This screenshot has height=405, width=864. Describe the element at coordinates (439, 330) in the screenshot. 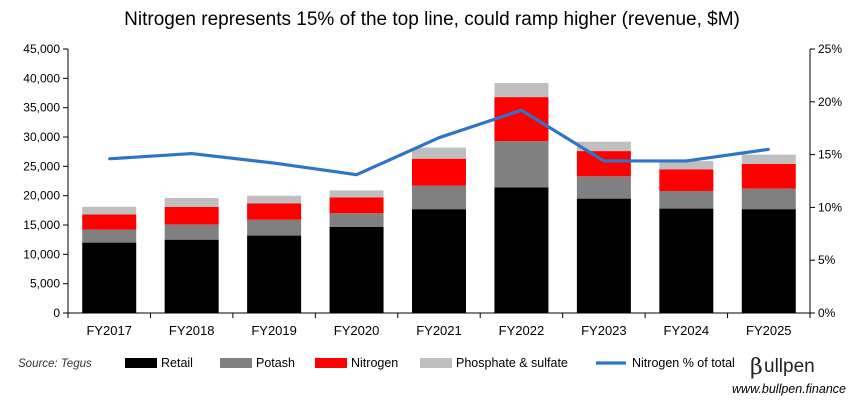

I see `x-tick-label: FY2021` at that location.